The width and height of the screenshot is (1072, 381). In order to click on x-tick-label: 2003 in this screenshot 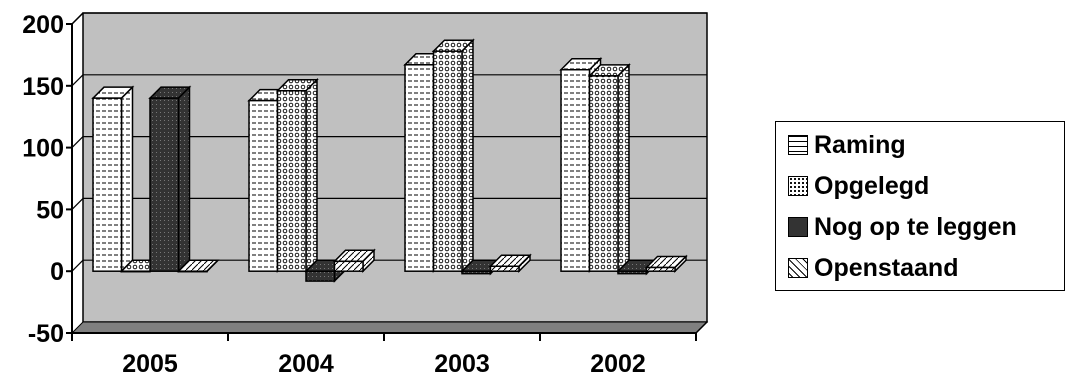, I will do `click(462, 364)`.